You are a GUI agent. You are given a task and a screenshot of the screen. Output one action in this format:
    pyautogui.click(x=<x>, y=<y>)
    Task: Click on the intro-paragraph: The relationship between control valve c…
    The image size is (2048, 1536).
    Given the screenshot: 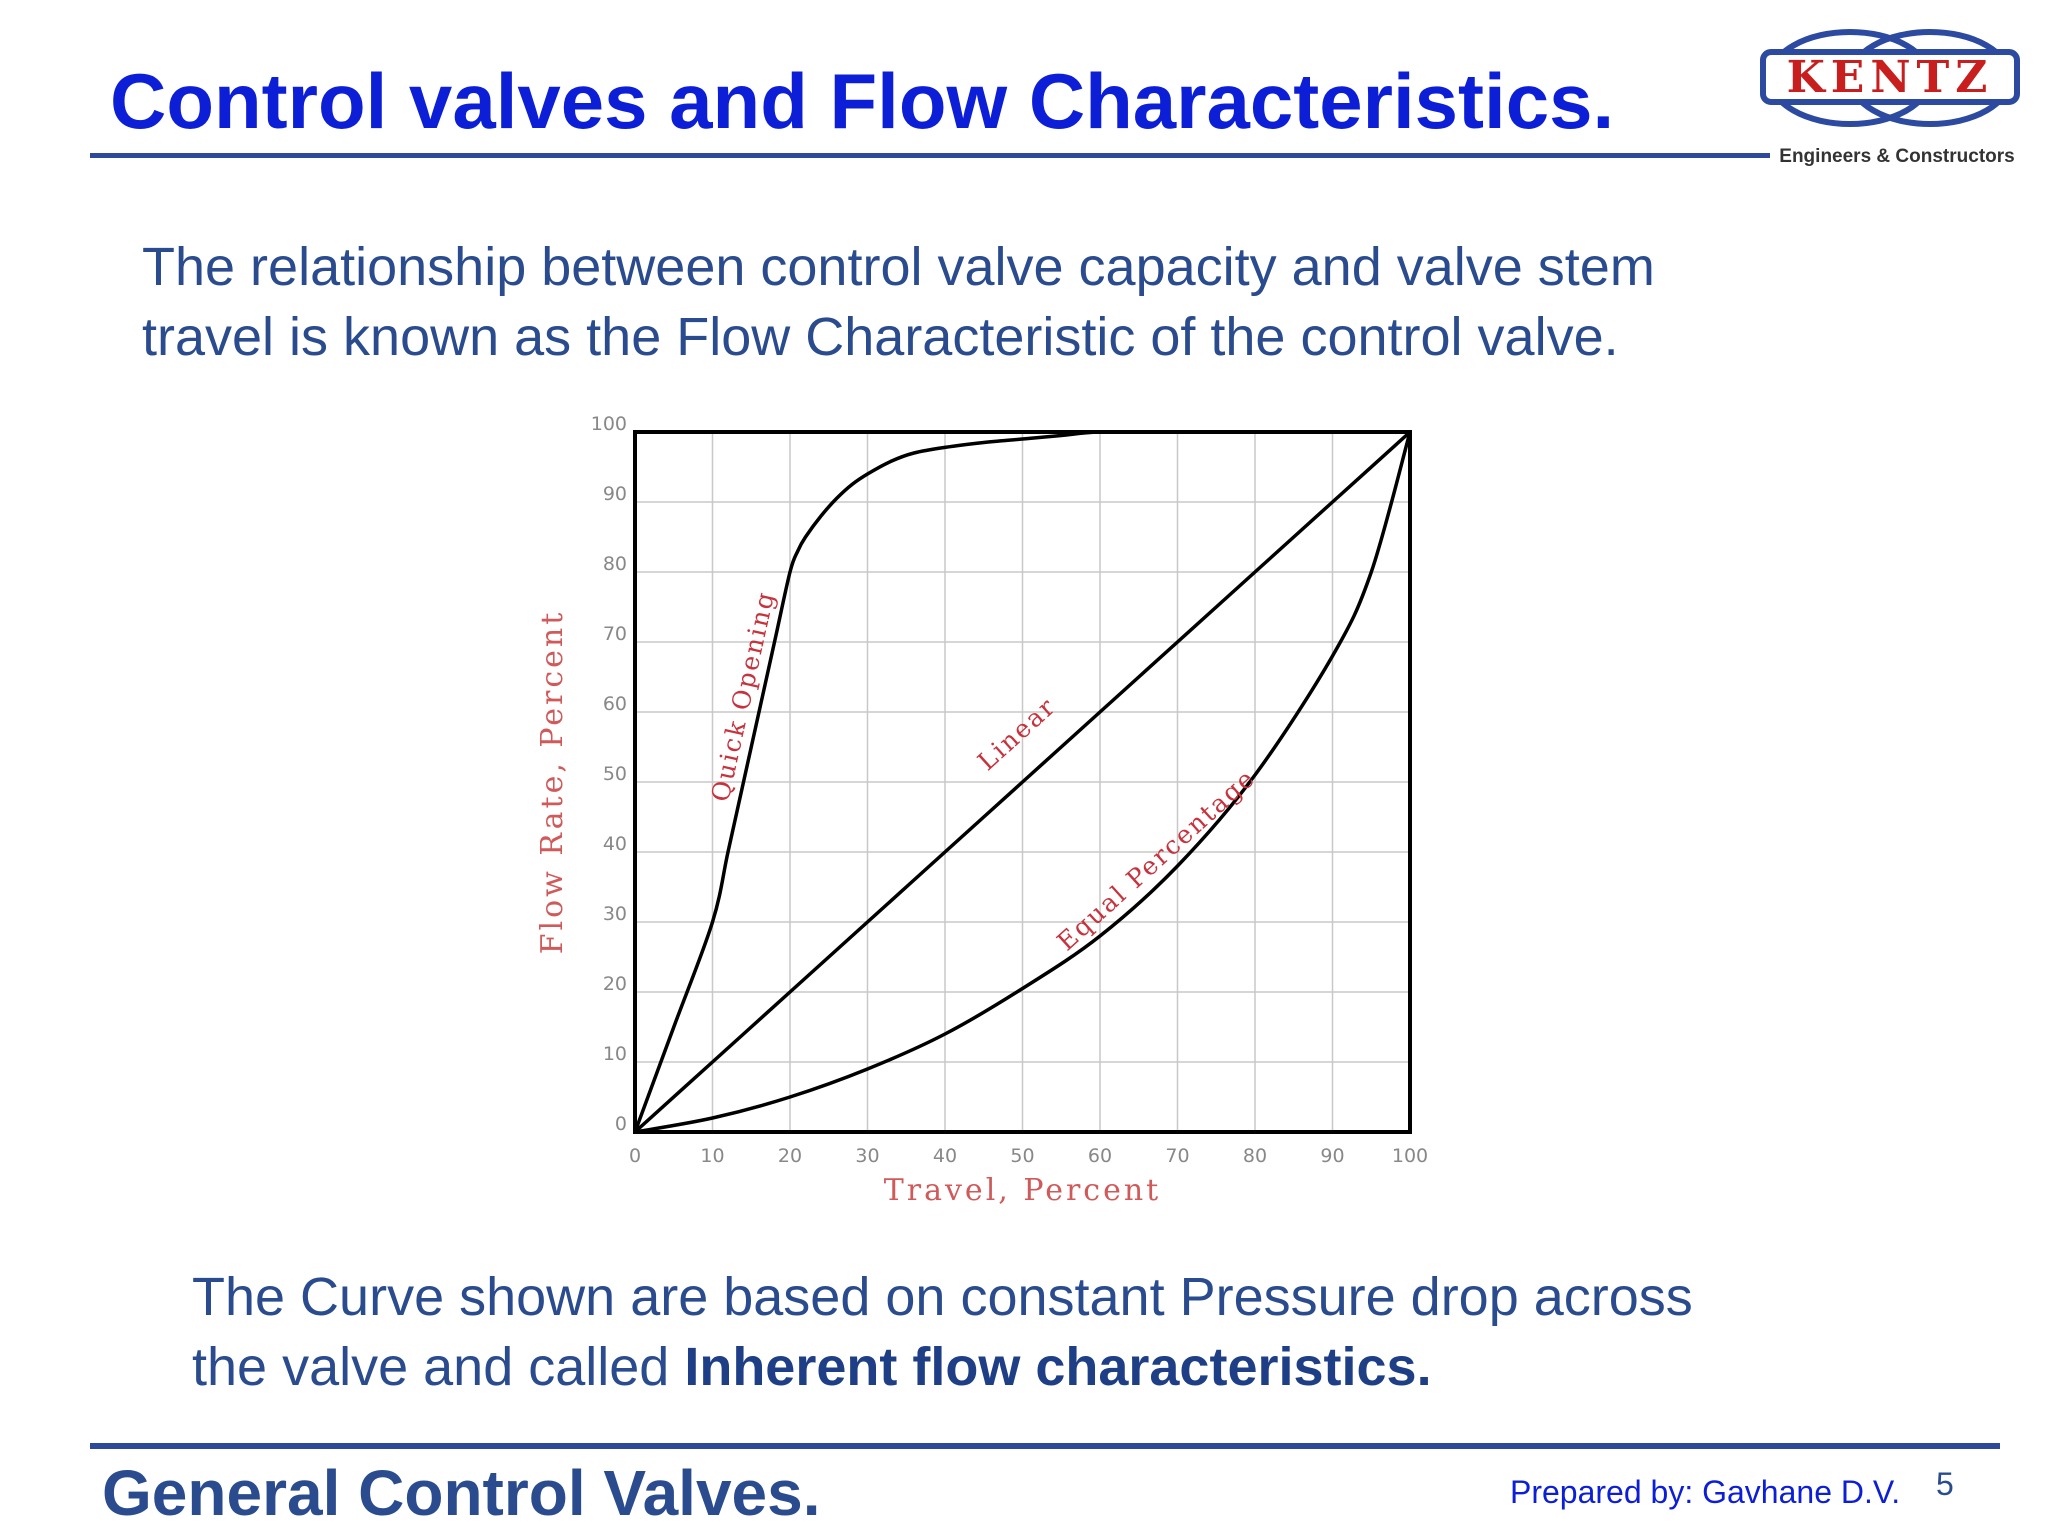 What is the action you would take?
    pyautogui.click(x=992, y=302)
    